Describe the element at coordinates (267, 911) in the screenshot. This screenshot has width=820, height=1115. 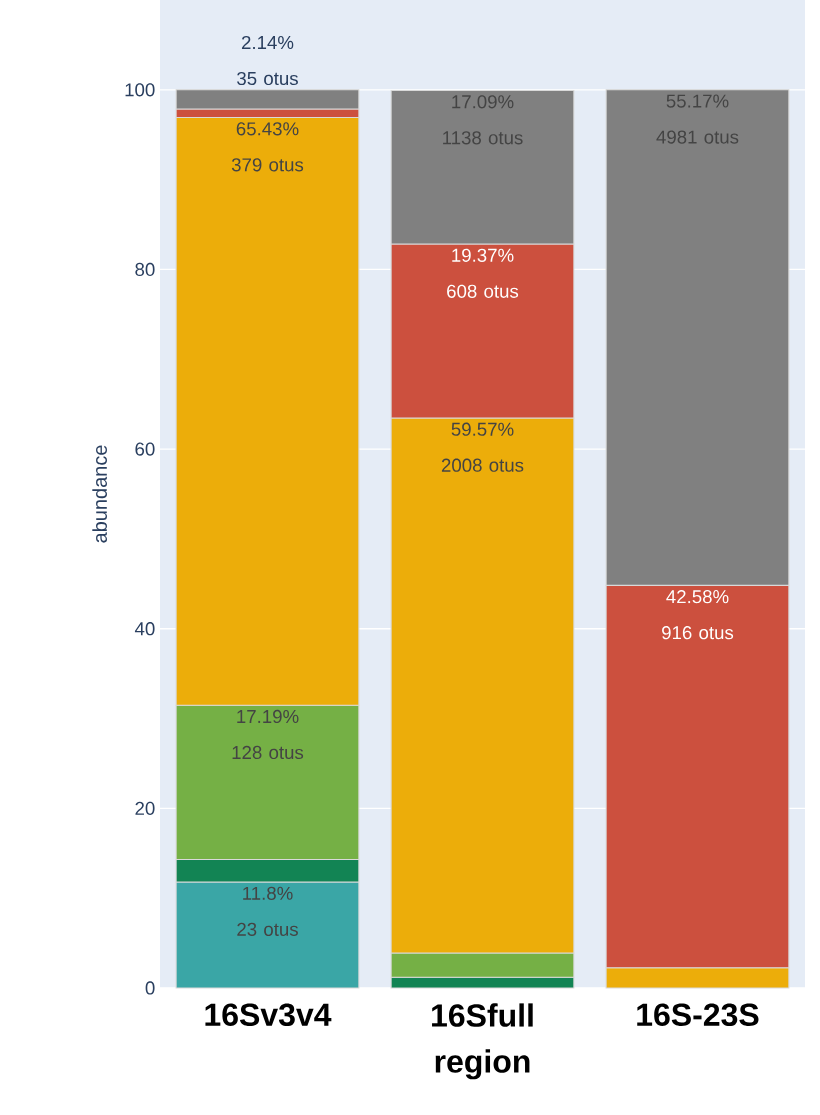
I see `text: 11.8% 23 otus` at that location.